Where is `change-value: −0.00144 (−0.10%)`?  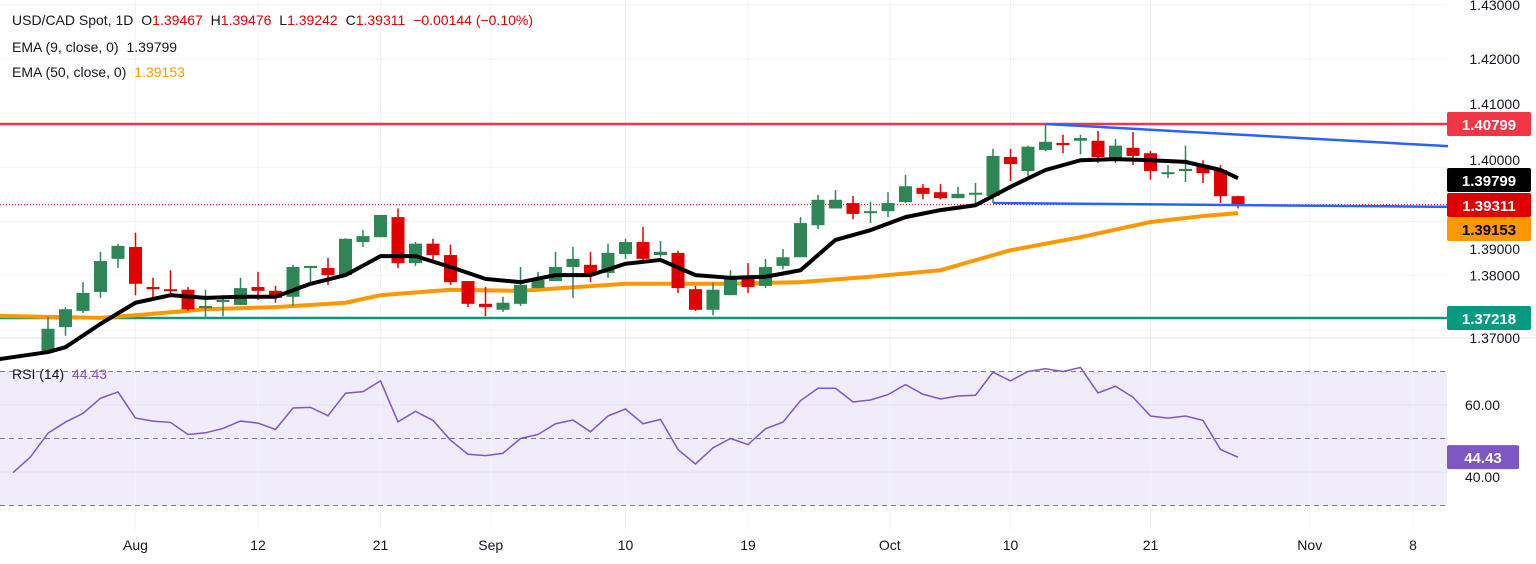 change-value: −0.00144 (−0.10%) is located at coordinates (473, 20).